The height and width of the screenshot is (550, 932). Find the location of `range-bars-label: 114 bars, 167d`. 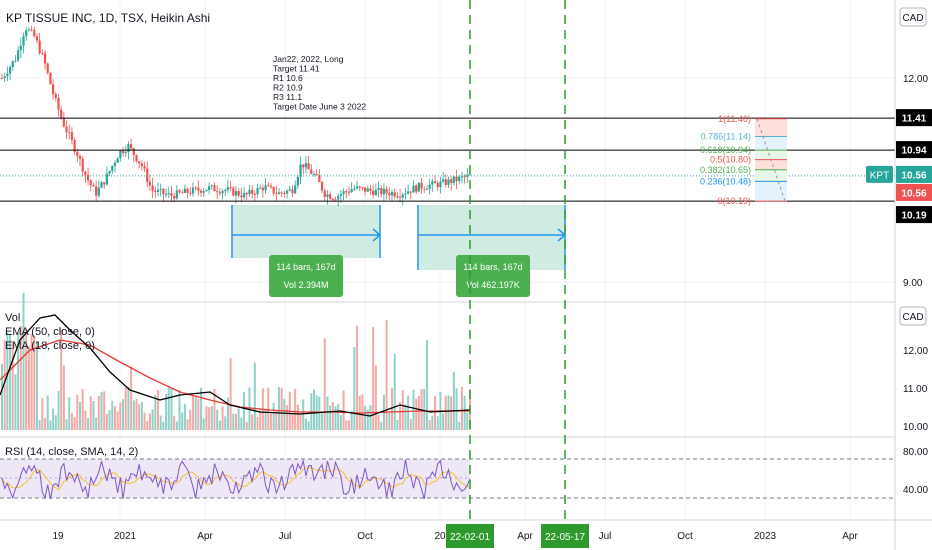

range-bars-label: 114 bars, 167d is located at coordinates (305, 267).